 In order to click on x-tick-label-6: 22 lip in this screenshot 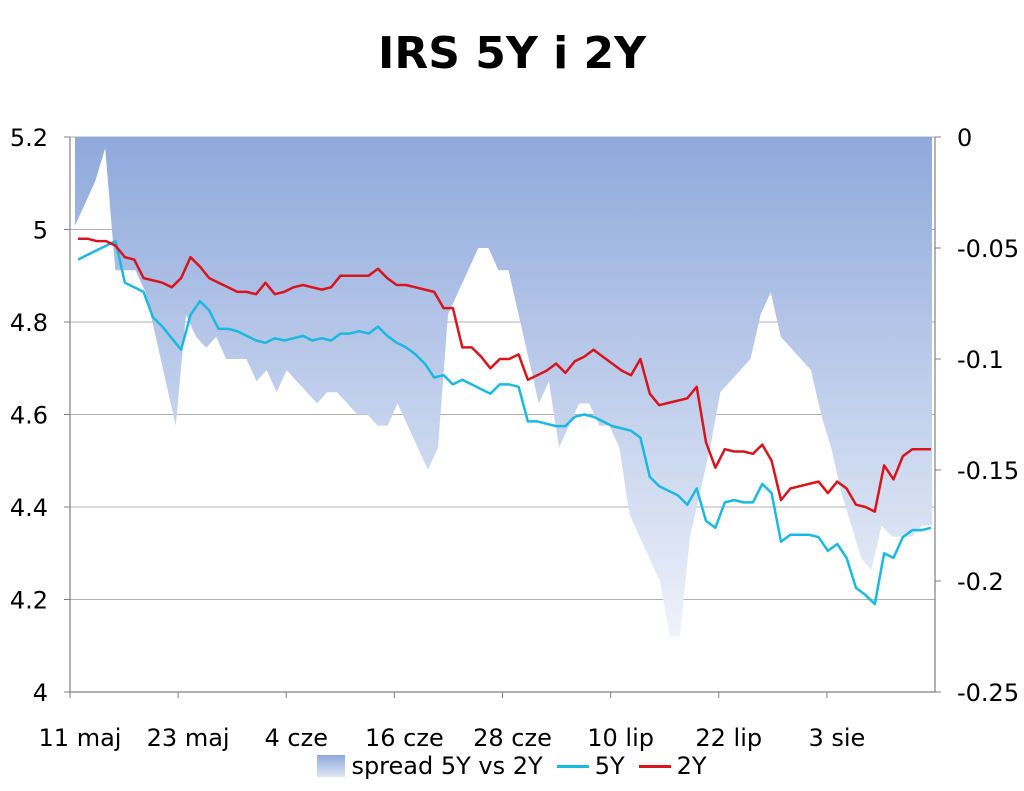, I will do `click(728, 738)`.